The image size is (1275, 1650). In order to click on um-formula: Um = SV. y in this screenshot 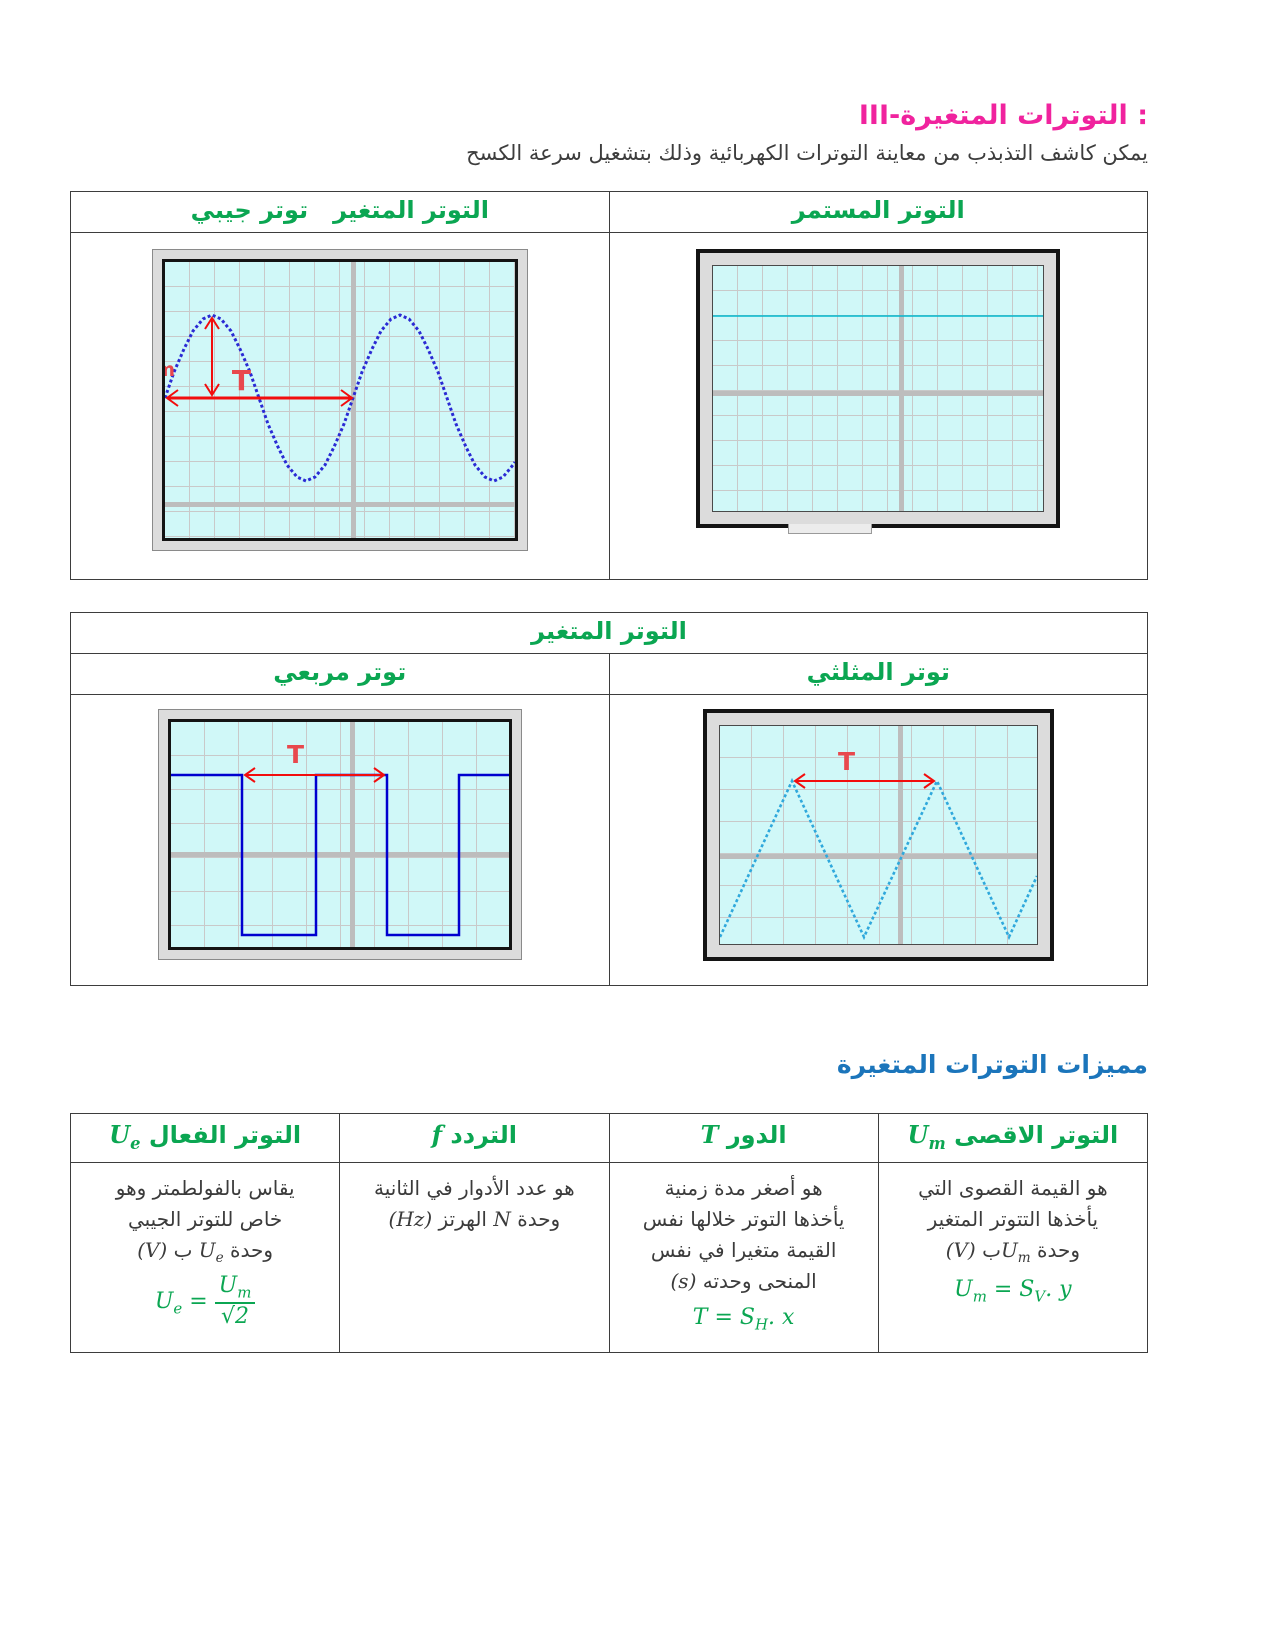, I will do `click(1013, 1291)`.